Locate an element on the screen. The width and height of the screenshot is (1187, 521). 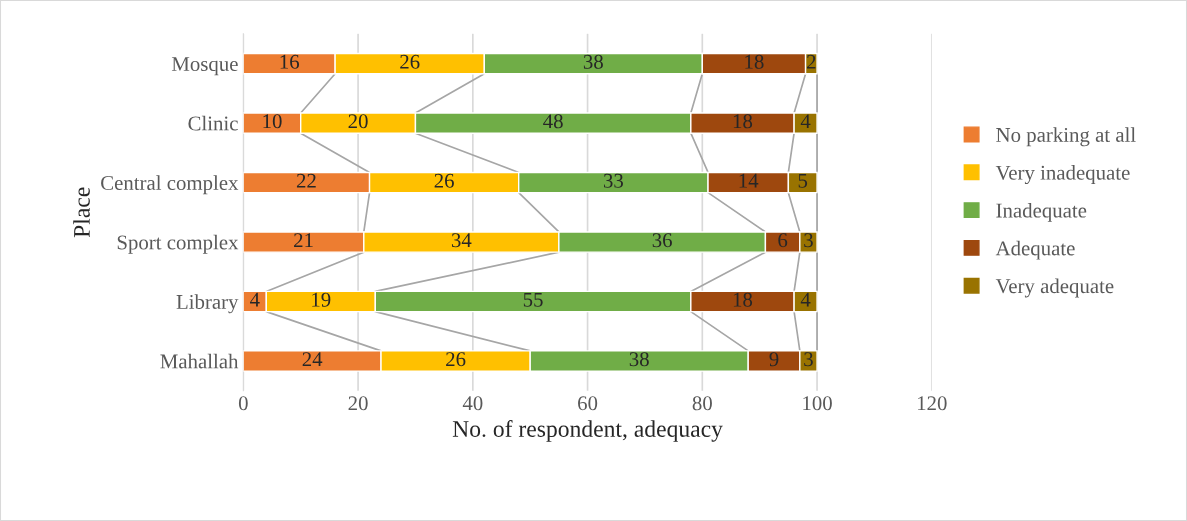
data-label: 21 is located at coordinates (303, 240).